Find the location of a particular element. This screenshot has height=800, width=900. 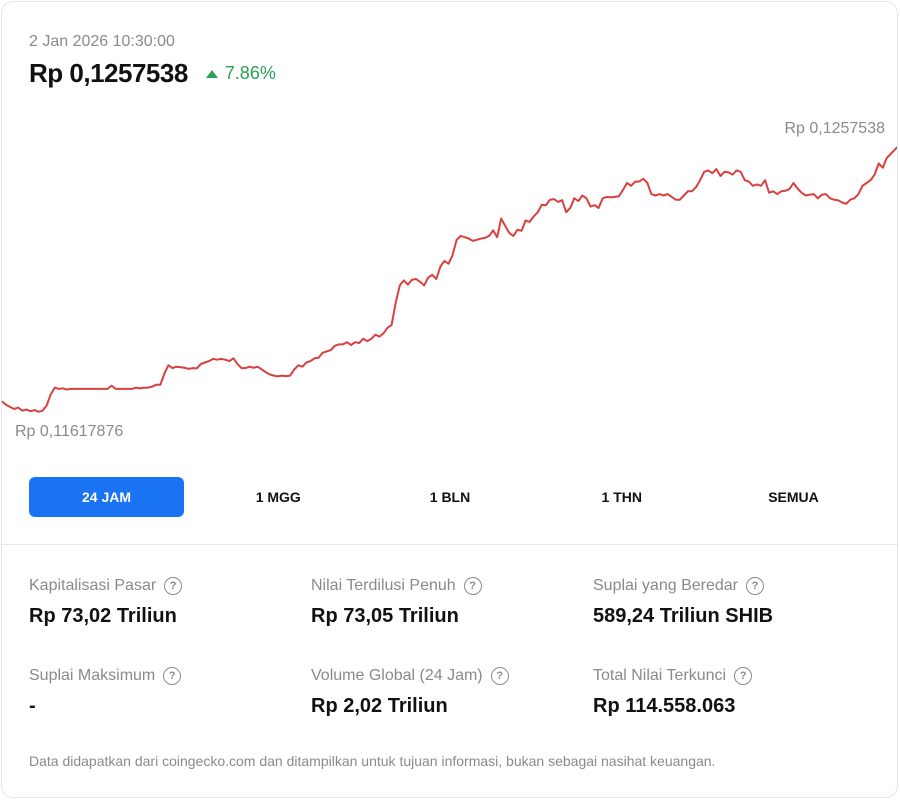

stat-value: - is located at coordinates (32, 706).